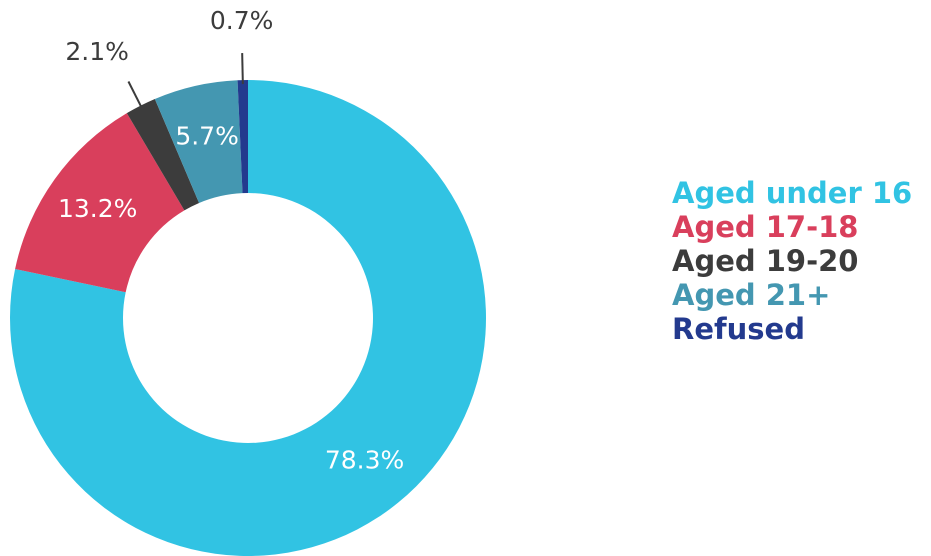 The image size is (931, 556). What do you see at coordinates (738, 329) in the screenshot?
I see `legend-entry: Refused` at bounding box center [738, 329].